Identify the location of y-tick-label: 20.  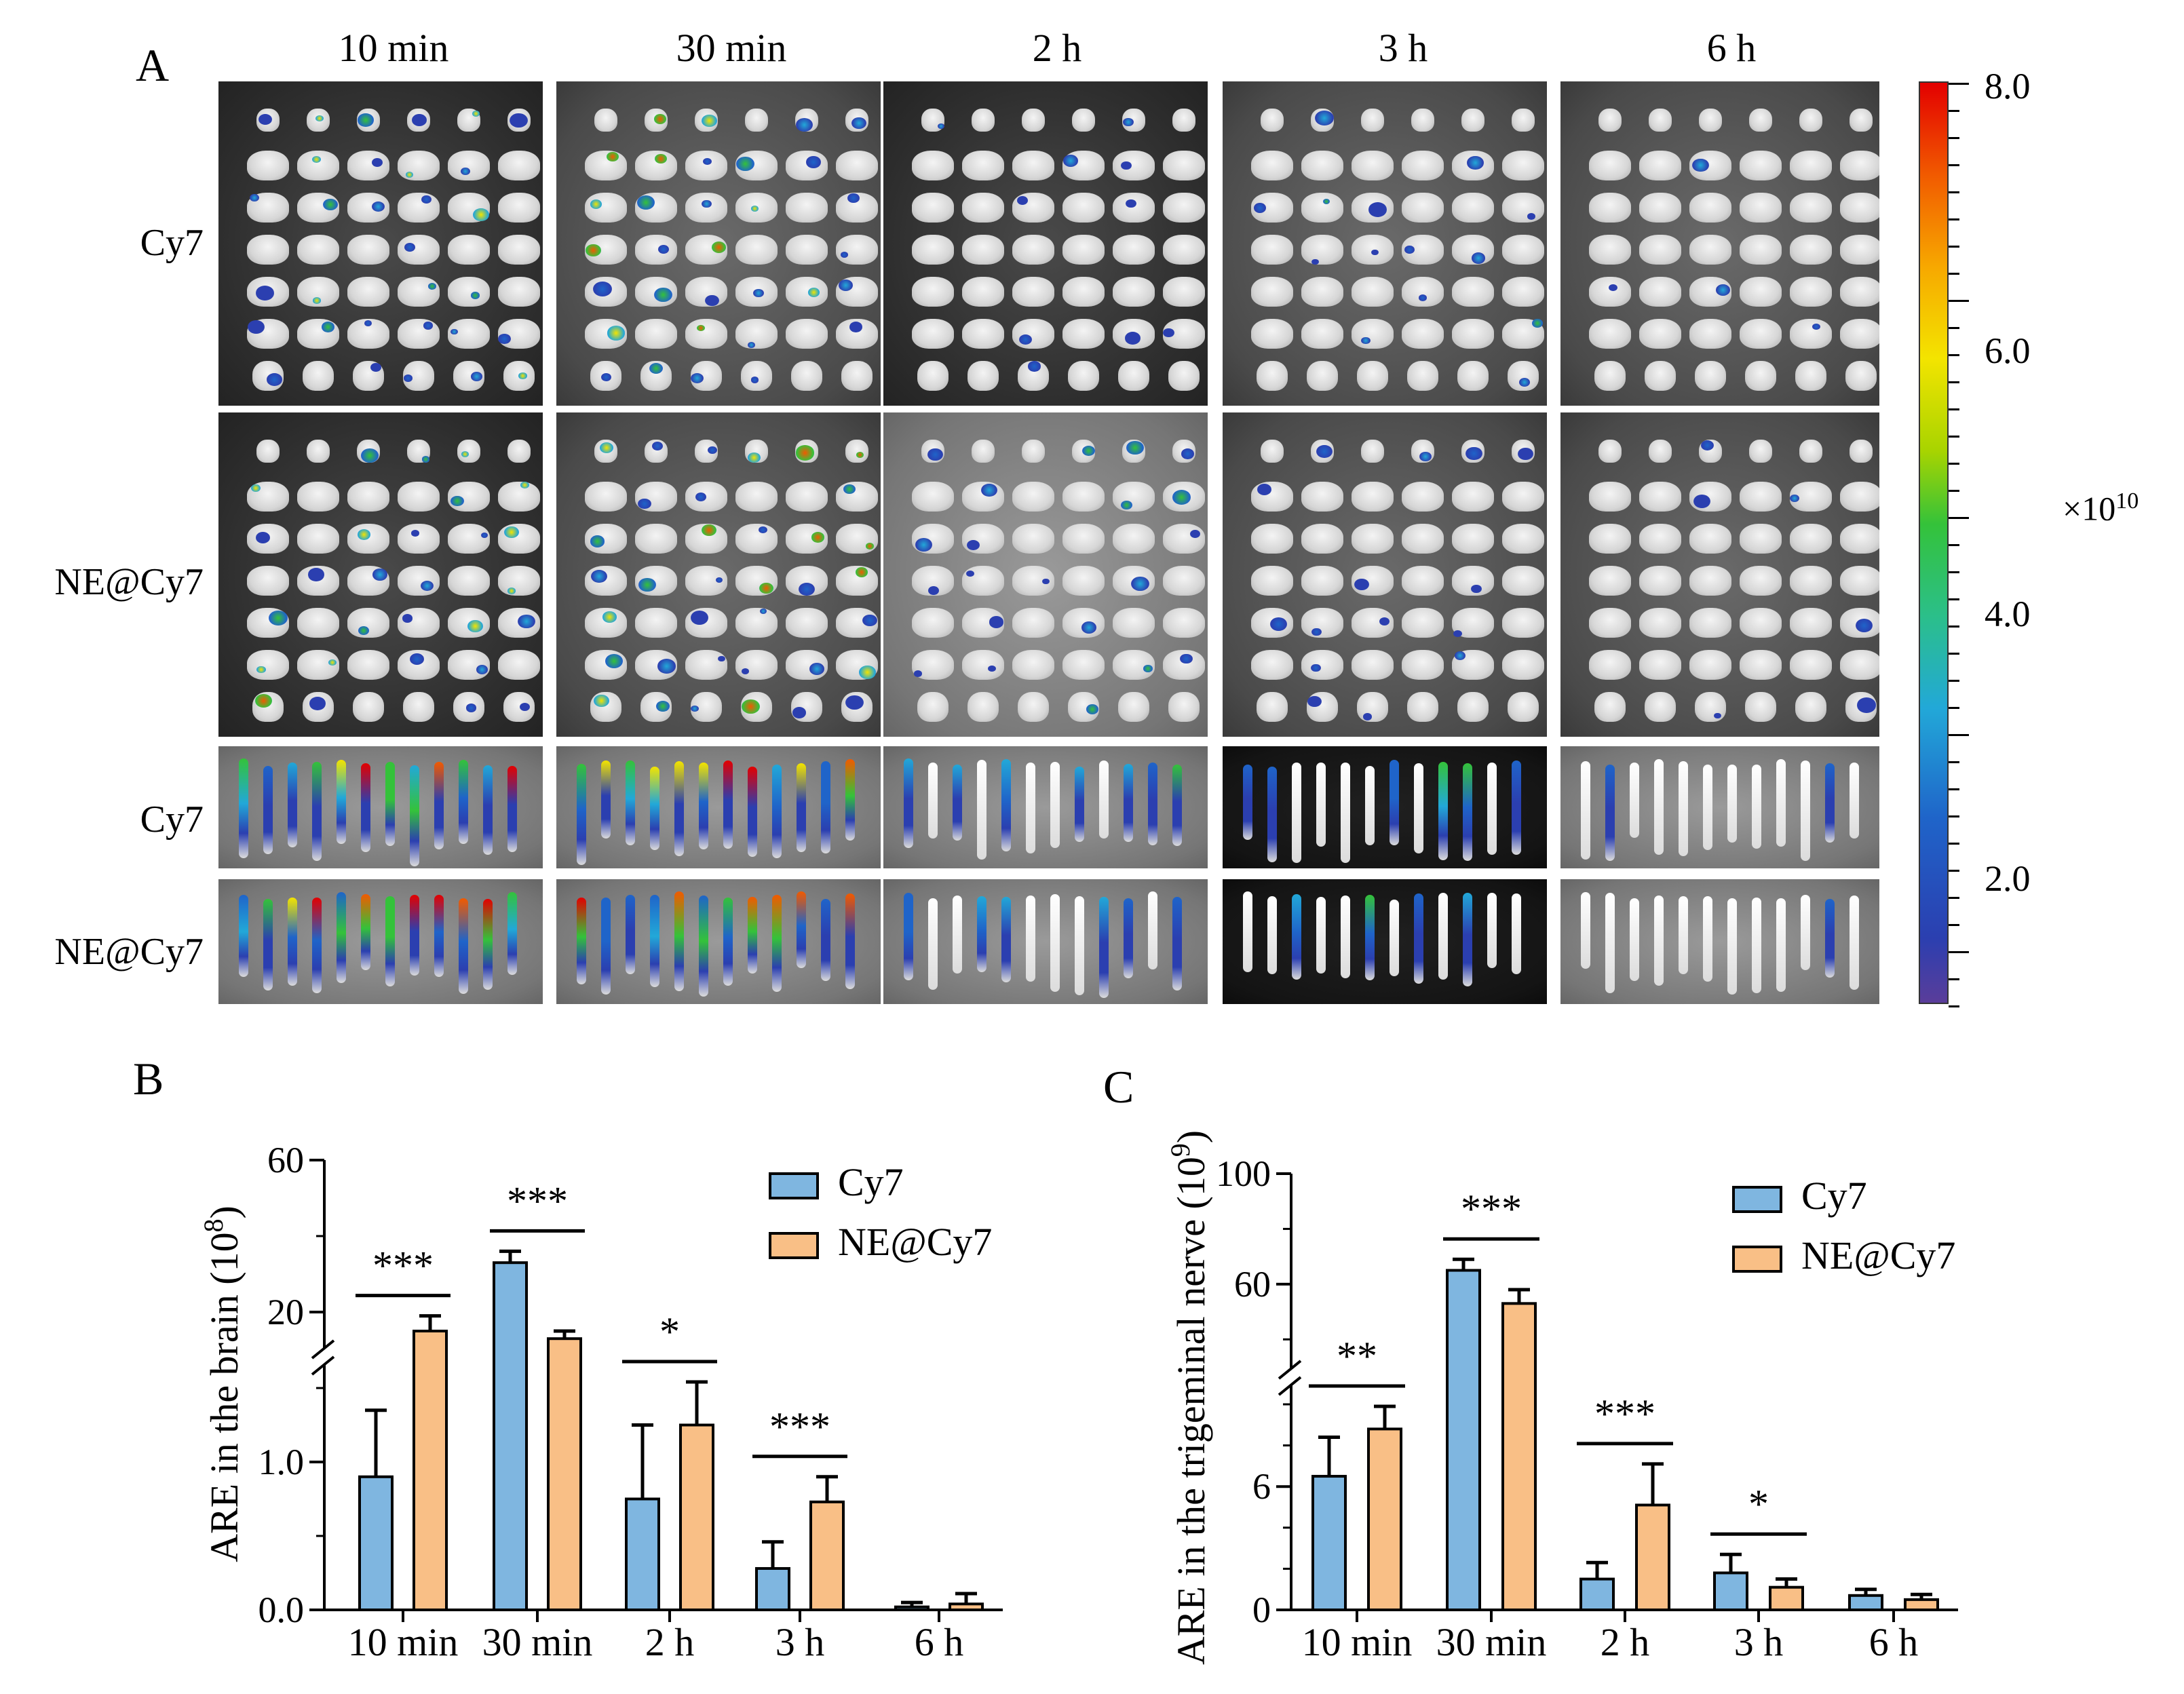
(285, 1312).